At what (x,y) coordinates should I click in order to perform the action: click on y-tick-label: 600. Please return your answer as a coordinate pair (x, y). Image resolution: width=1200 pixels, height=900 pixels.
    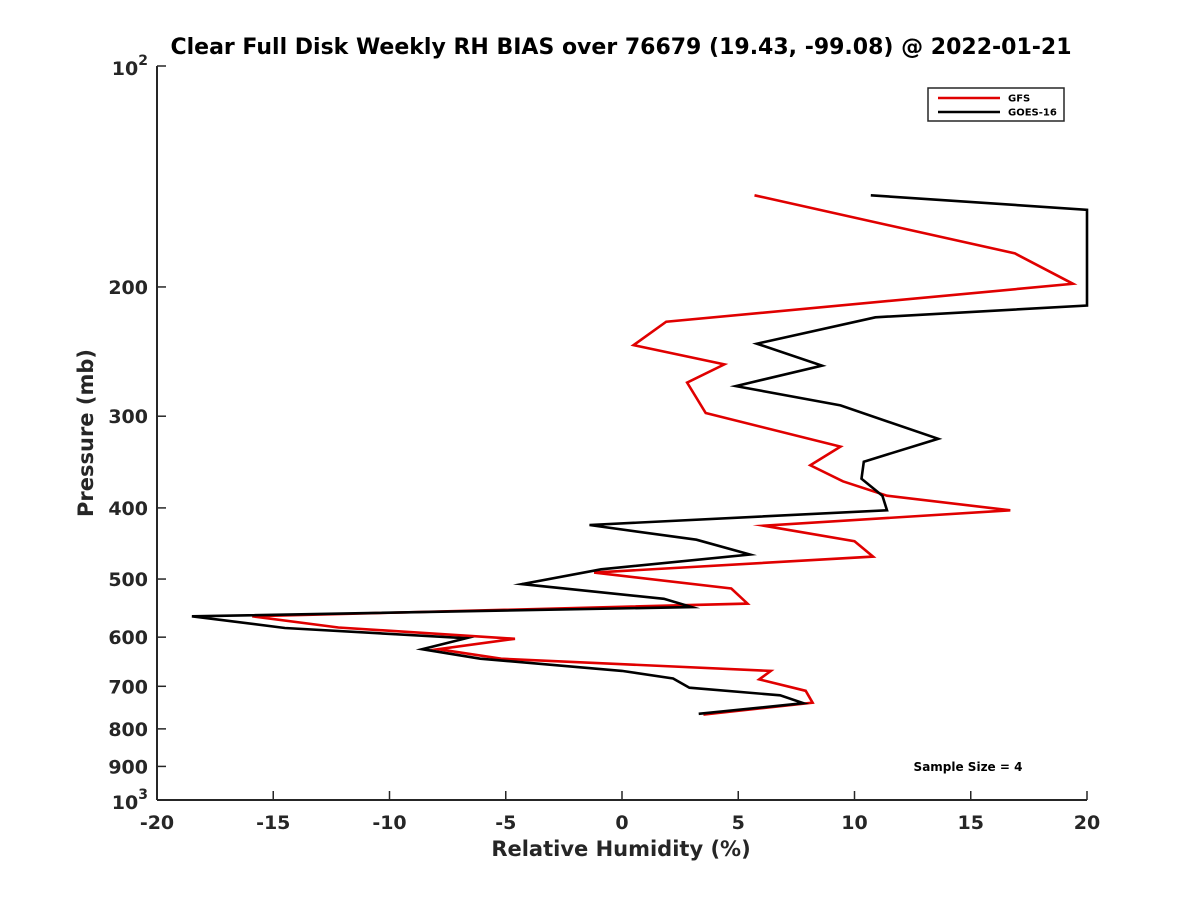
    Looking at the image, I should click on (128, 638).